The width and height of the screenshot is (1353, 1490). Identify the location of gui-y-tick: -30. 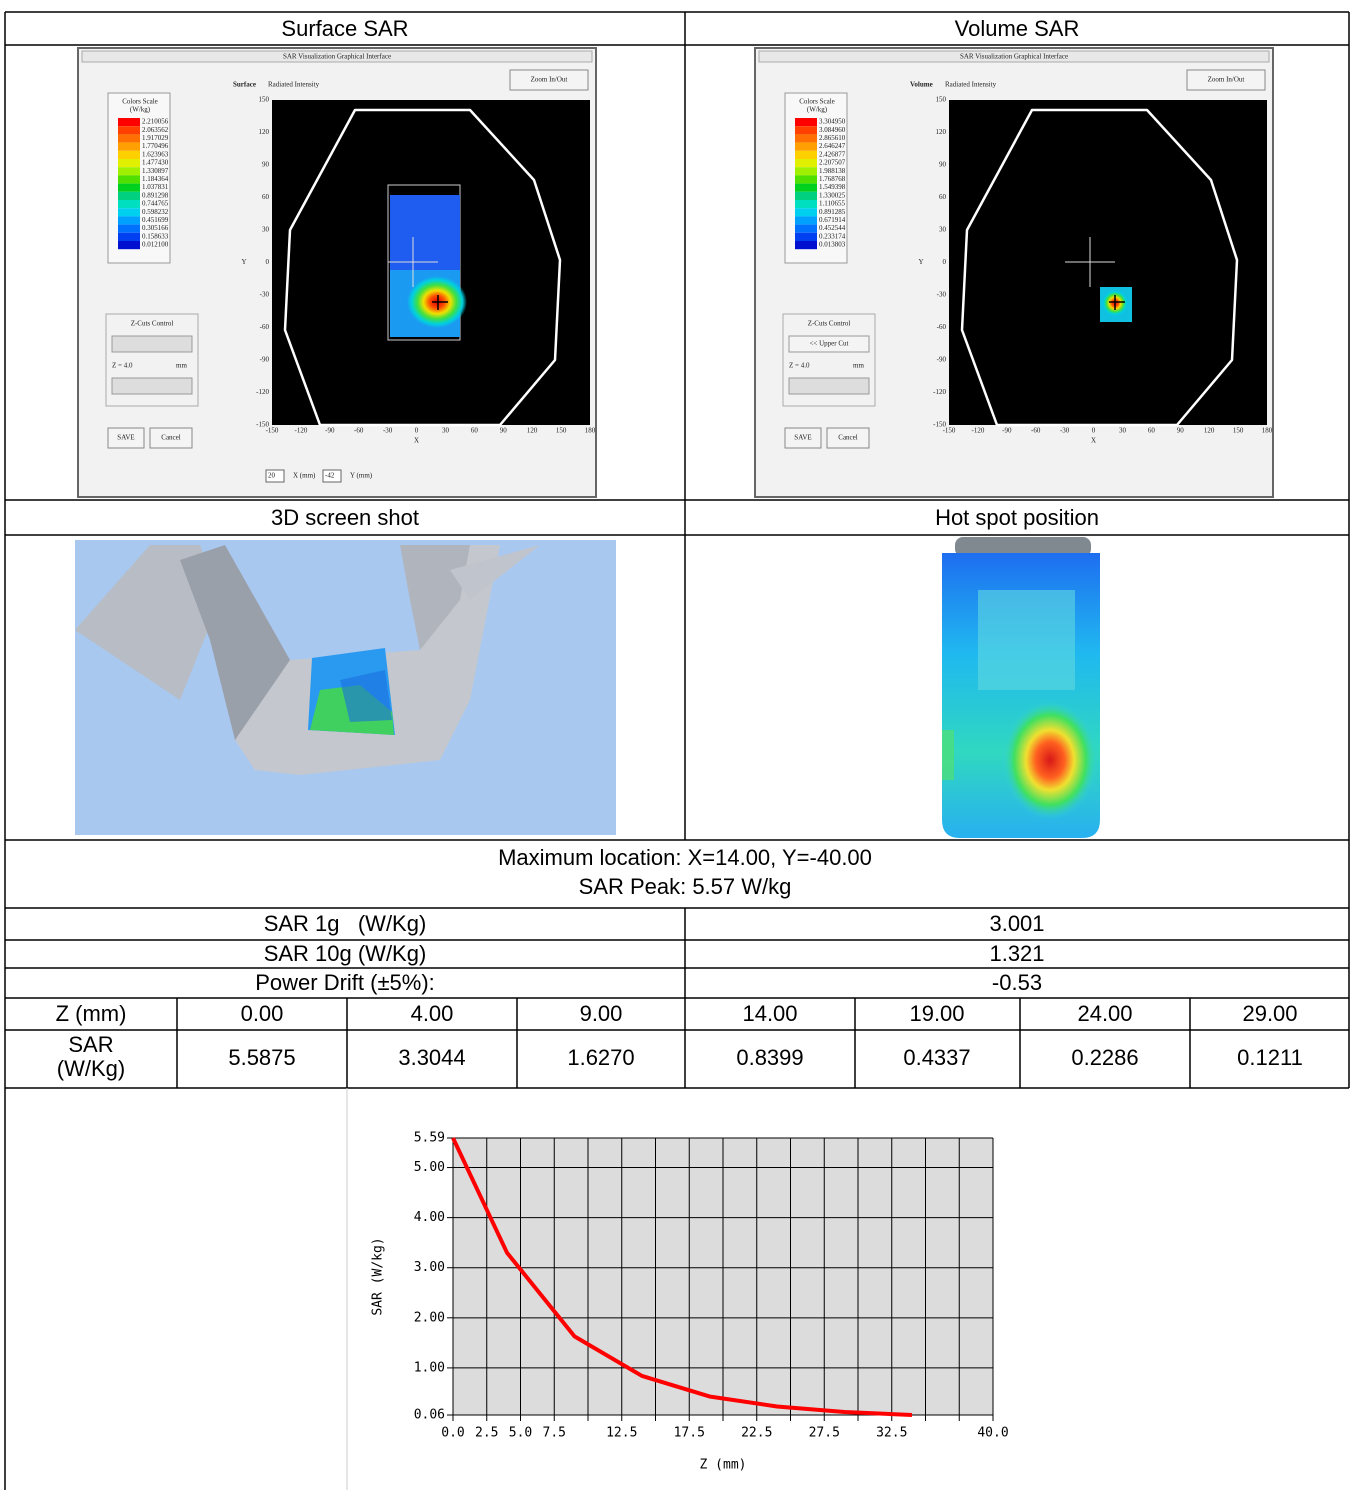
(942, 295).